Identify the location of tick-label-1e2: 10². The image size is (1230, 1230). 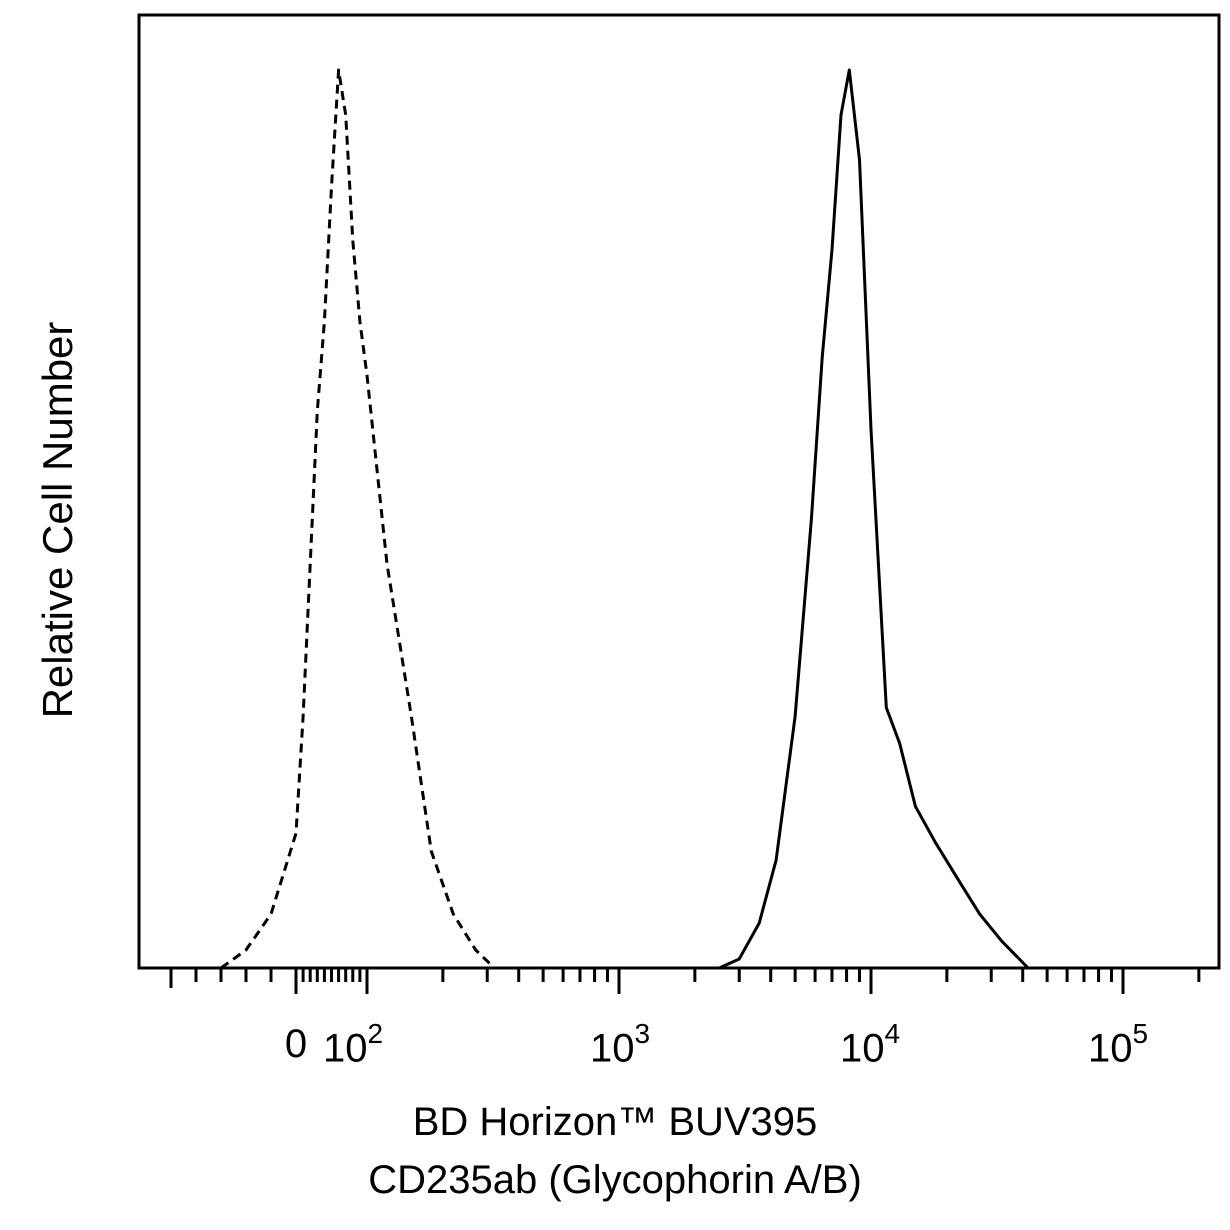
(353, 1044).